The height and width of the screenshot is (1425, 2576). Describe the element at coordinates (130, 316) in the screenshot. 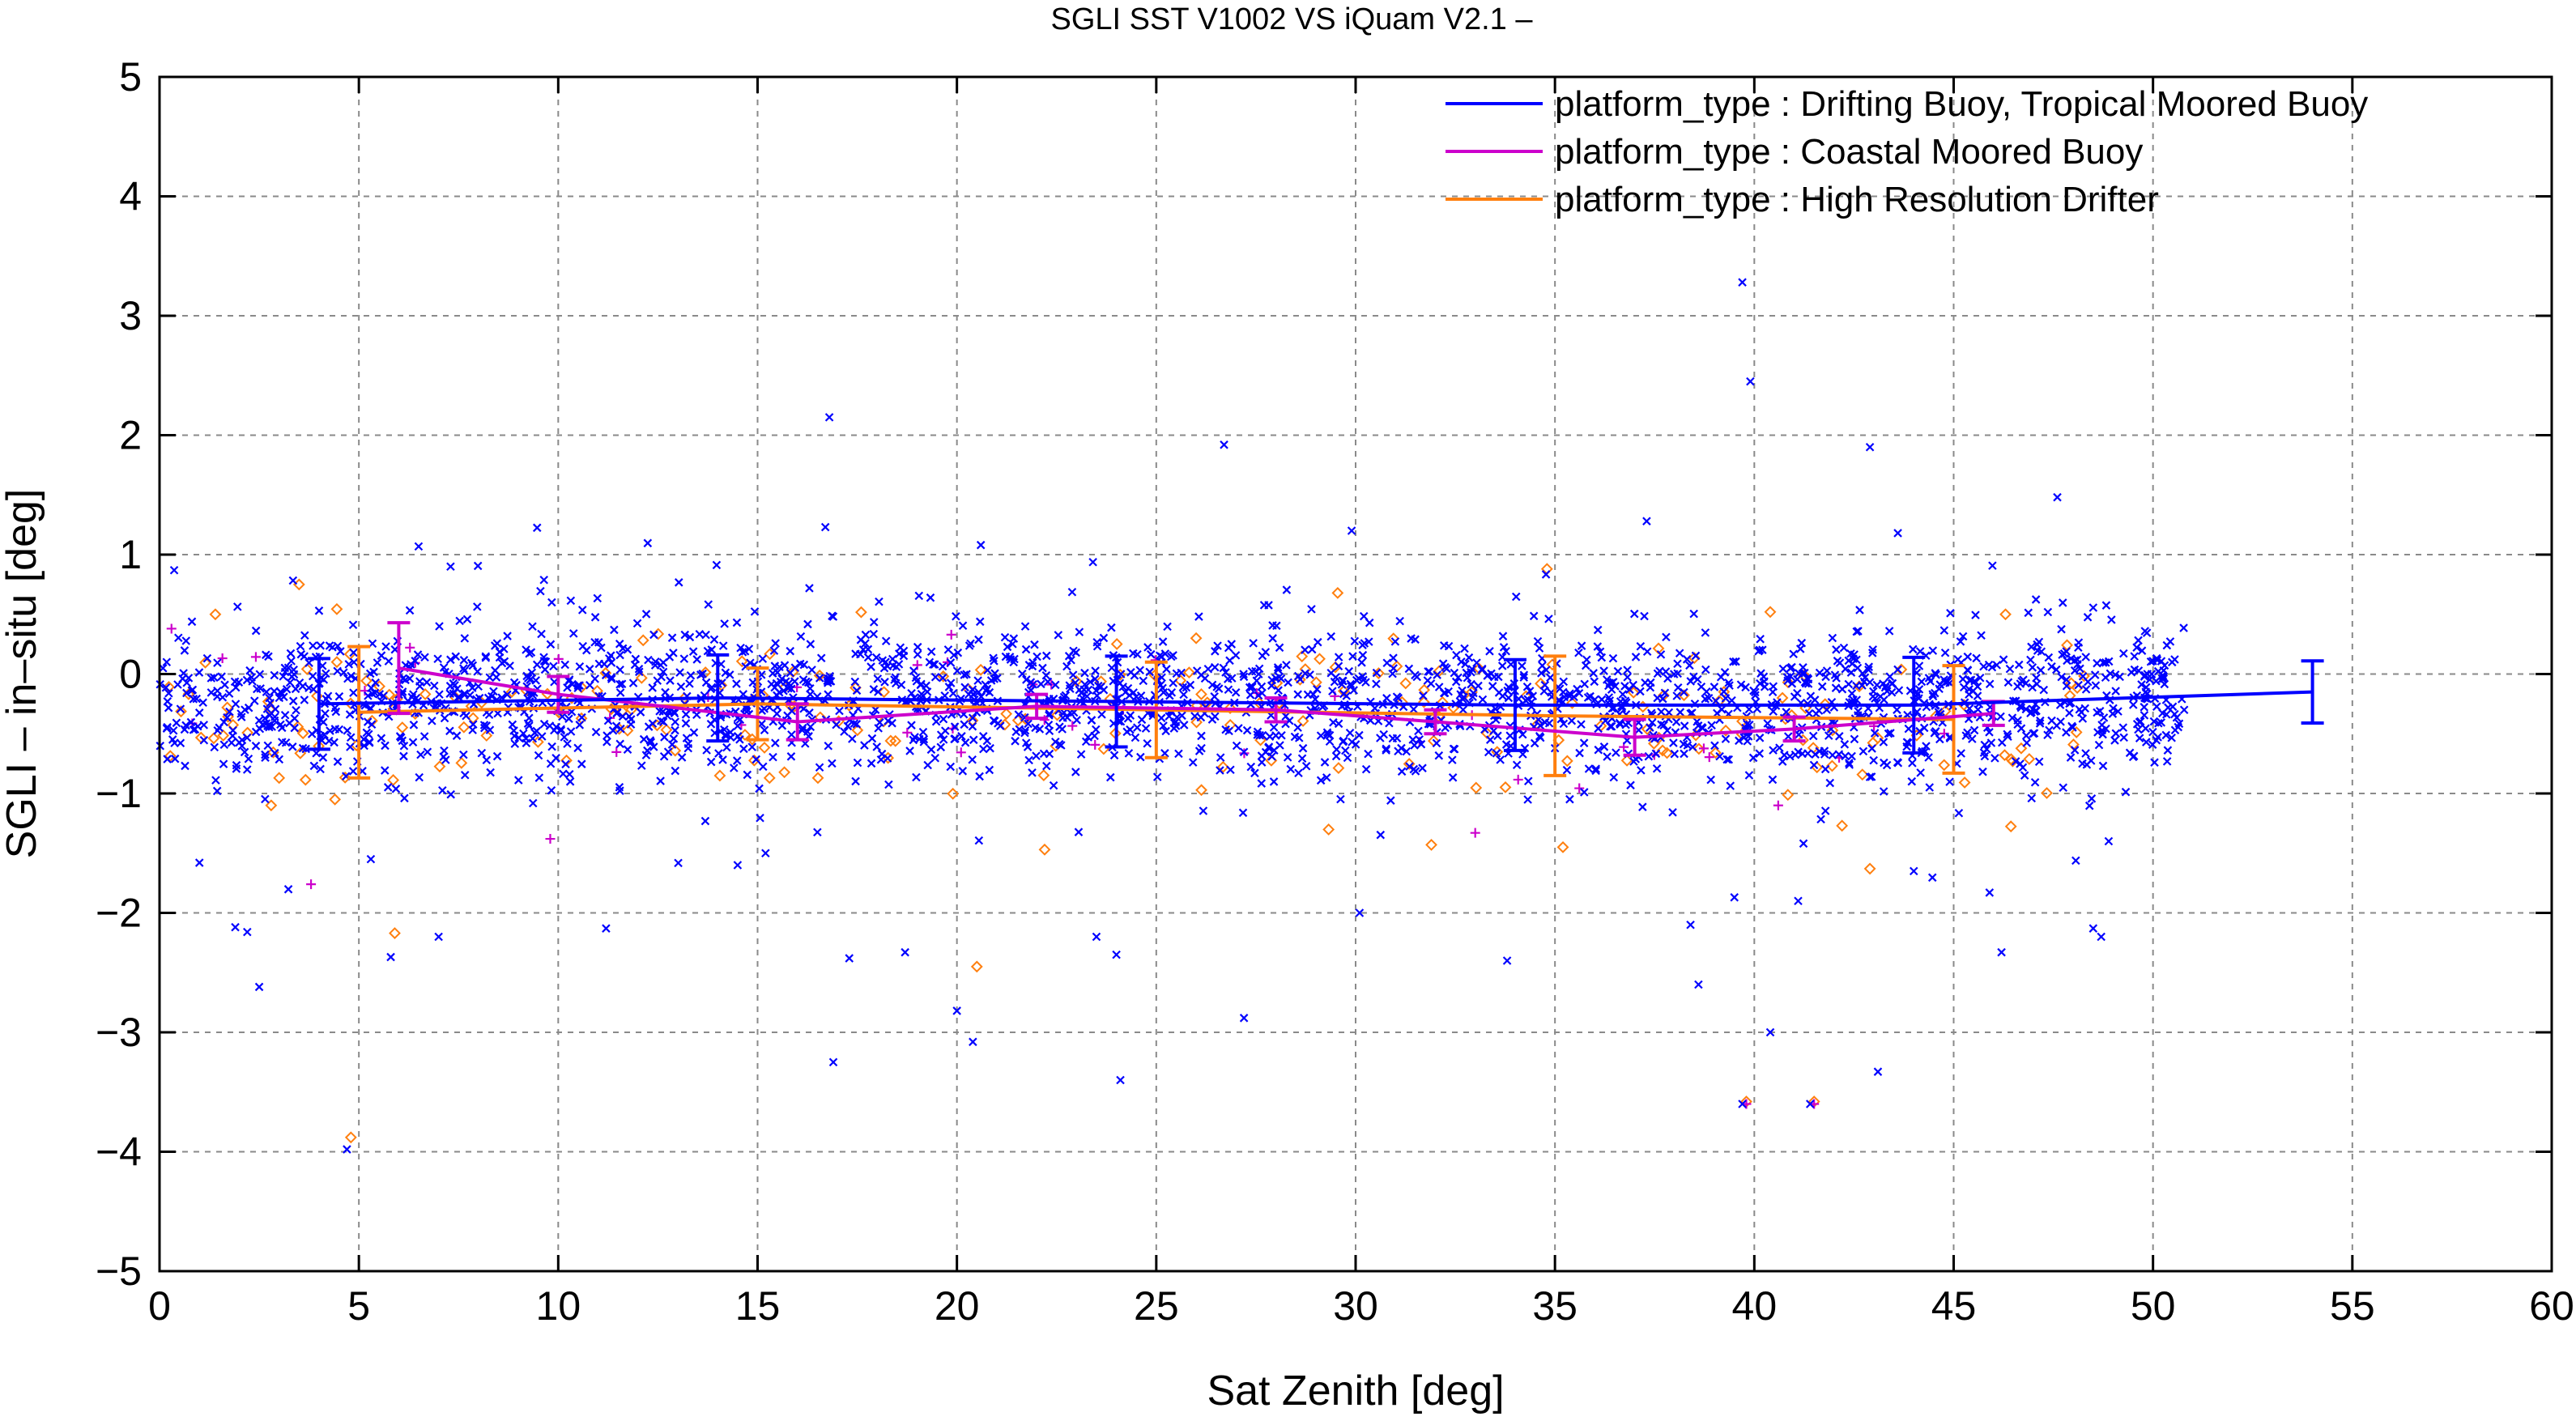

I see `y-tick-label: 3` at that location.